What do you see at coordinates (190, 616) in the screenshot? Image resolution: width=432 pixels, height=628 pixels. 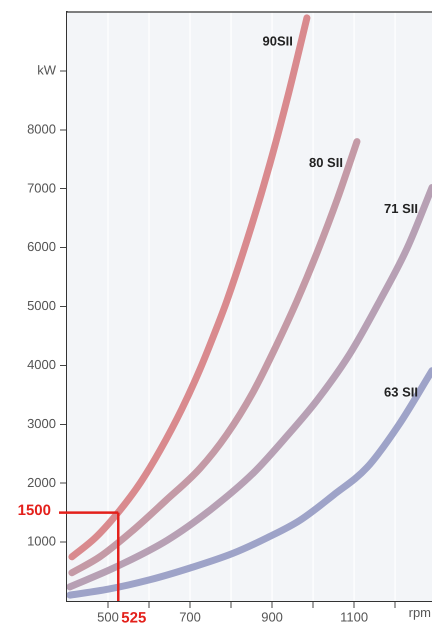 I see `x-tick-label: 700` at bounding box center [190, 616].